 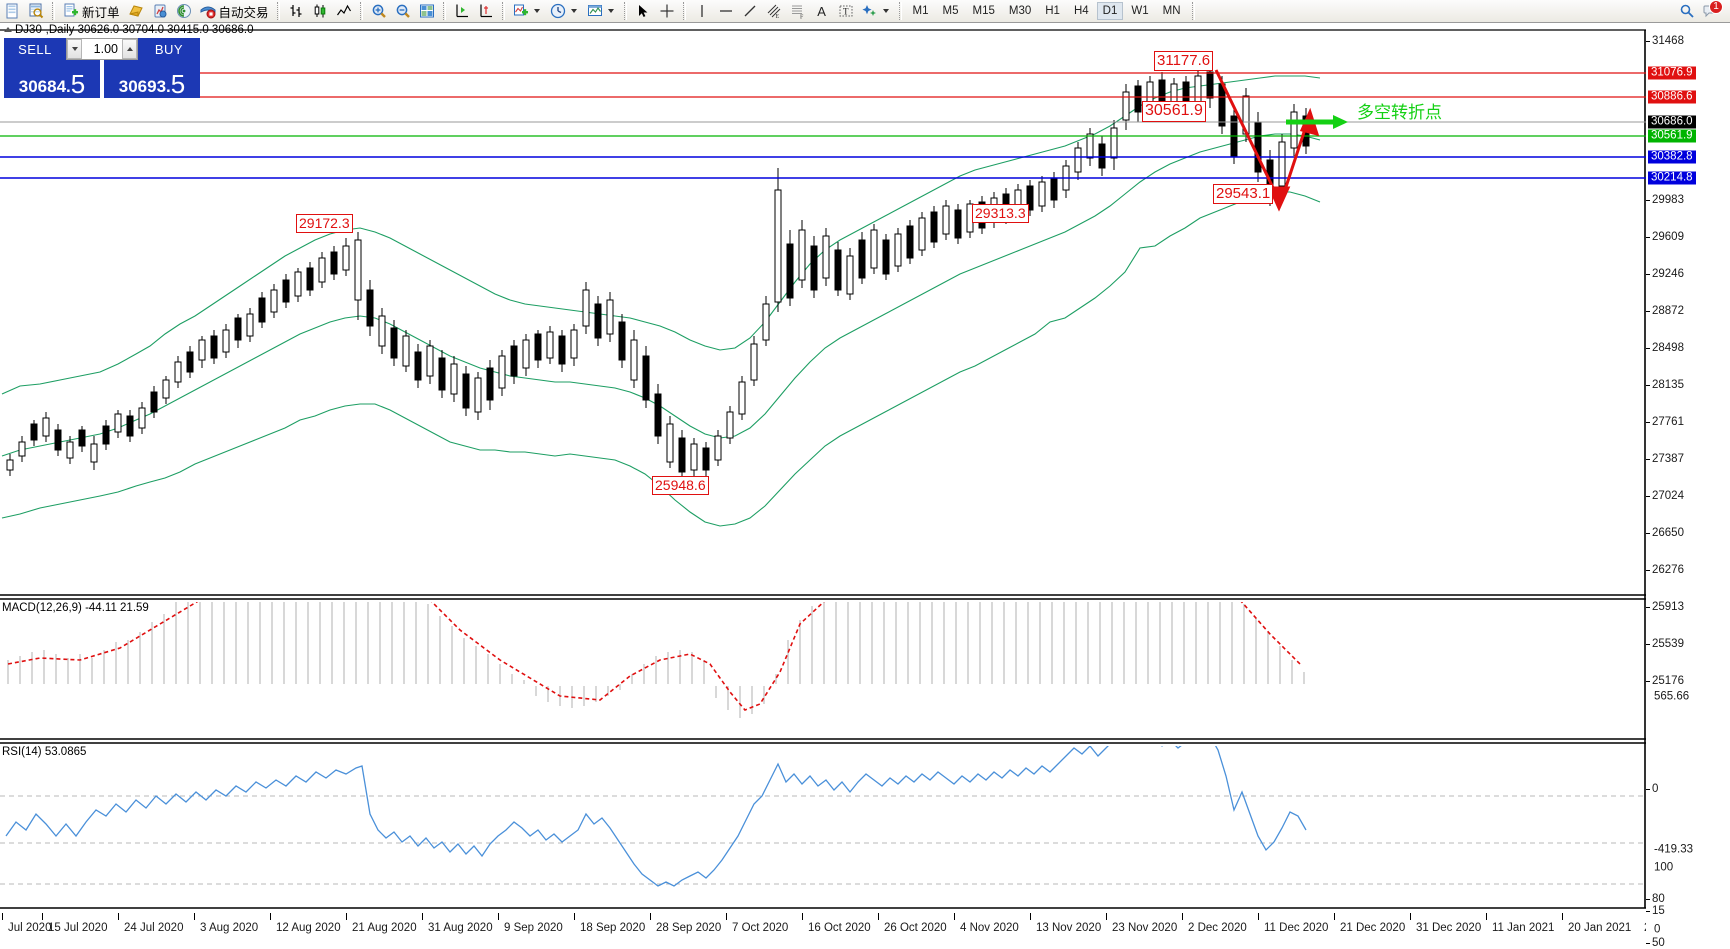 I want to click on annotation-29543: 29543.1, so click(x=1243, y=194).